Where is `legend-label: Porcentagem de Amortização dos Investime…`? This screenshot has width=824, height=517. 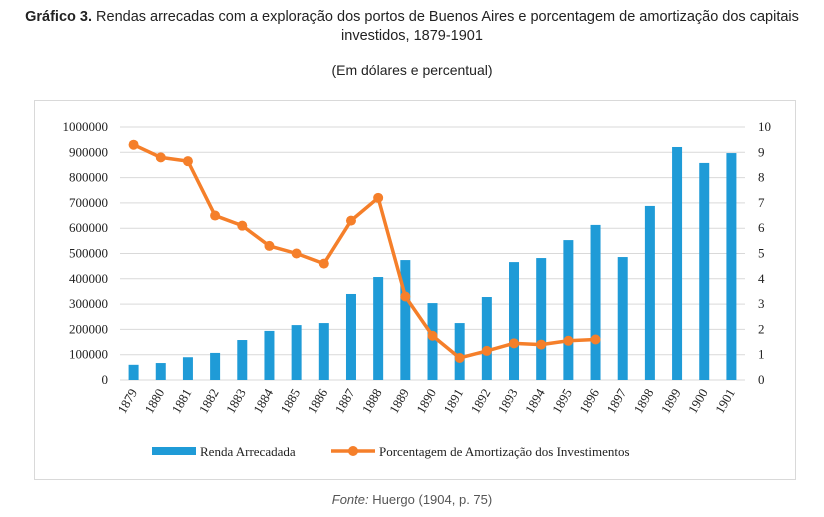
legend-label: Porcentagem de Amortização dos Investime… is located at coordinates (504, 451).